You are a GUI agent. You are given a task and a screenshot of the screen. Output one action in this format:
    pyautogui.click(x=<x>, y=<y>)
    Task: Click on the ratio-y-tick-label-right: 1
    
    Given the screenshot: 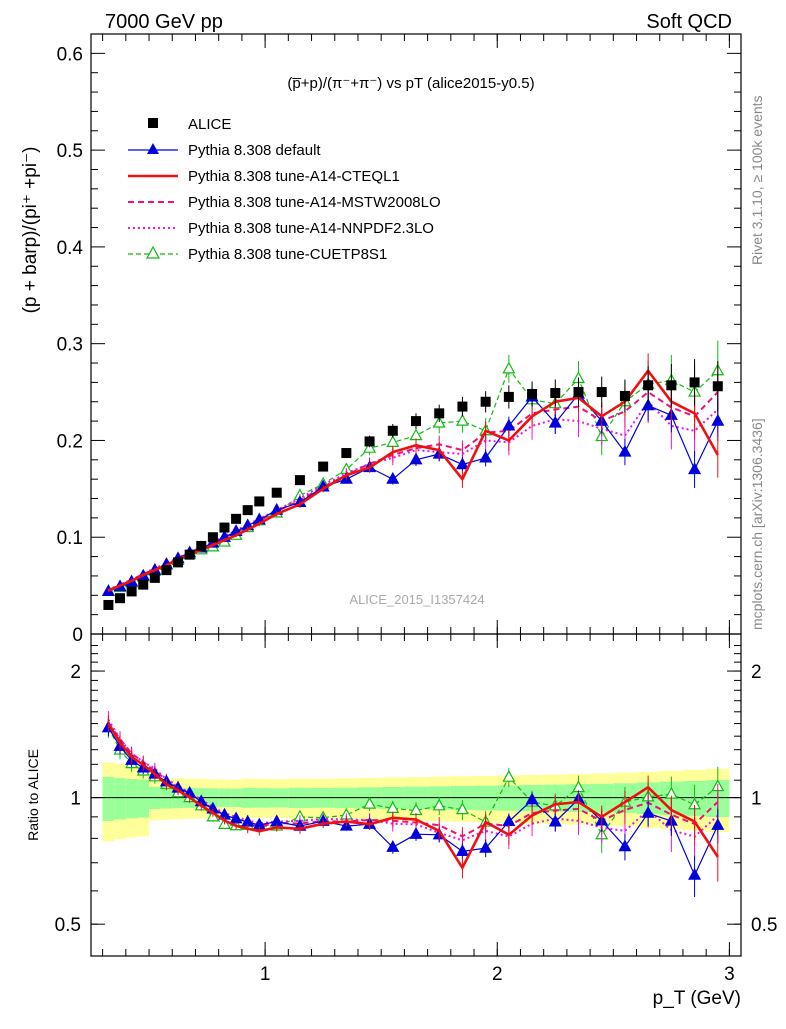 What is the action you would take?
    pyautogui.click(x=756, y=799)
    